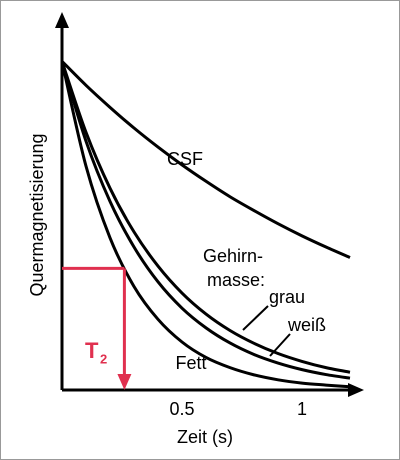  I want to click on x-axis-arrow, so click(356, 390).